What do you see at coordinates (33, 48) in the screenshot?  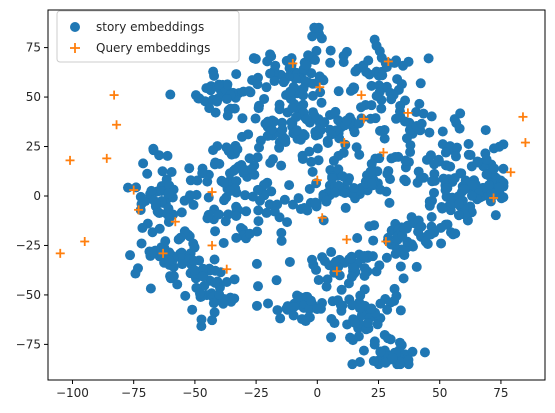 I see `y-tick-label: 75` at bounding box center [33, 48].